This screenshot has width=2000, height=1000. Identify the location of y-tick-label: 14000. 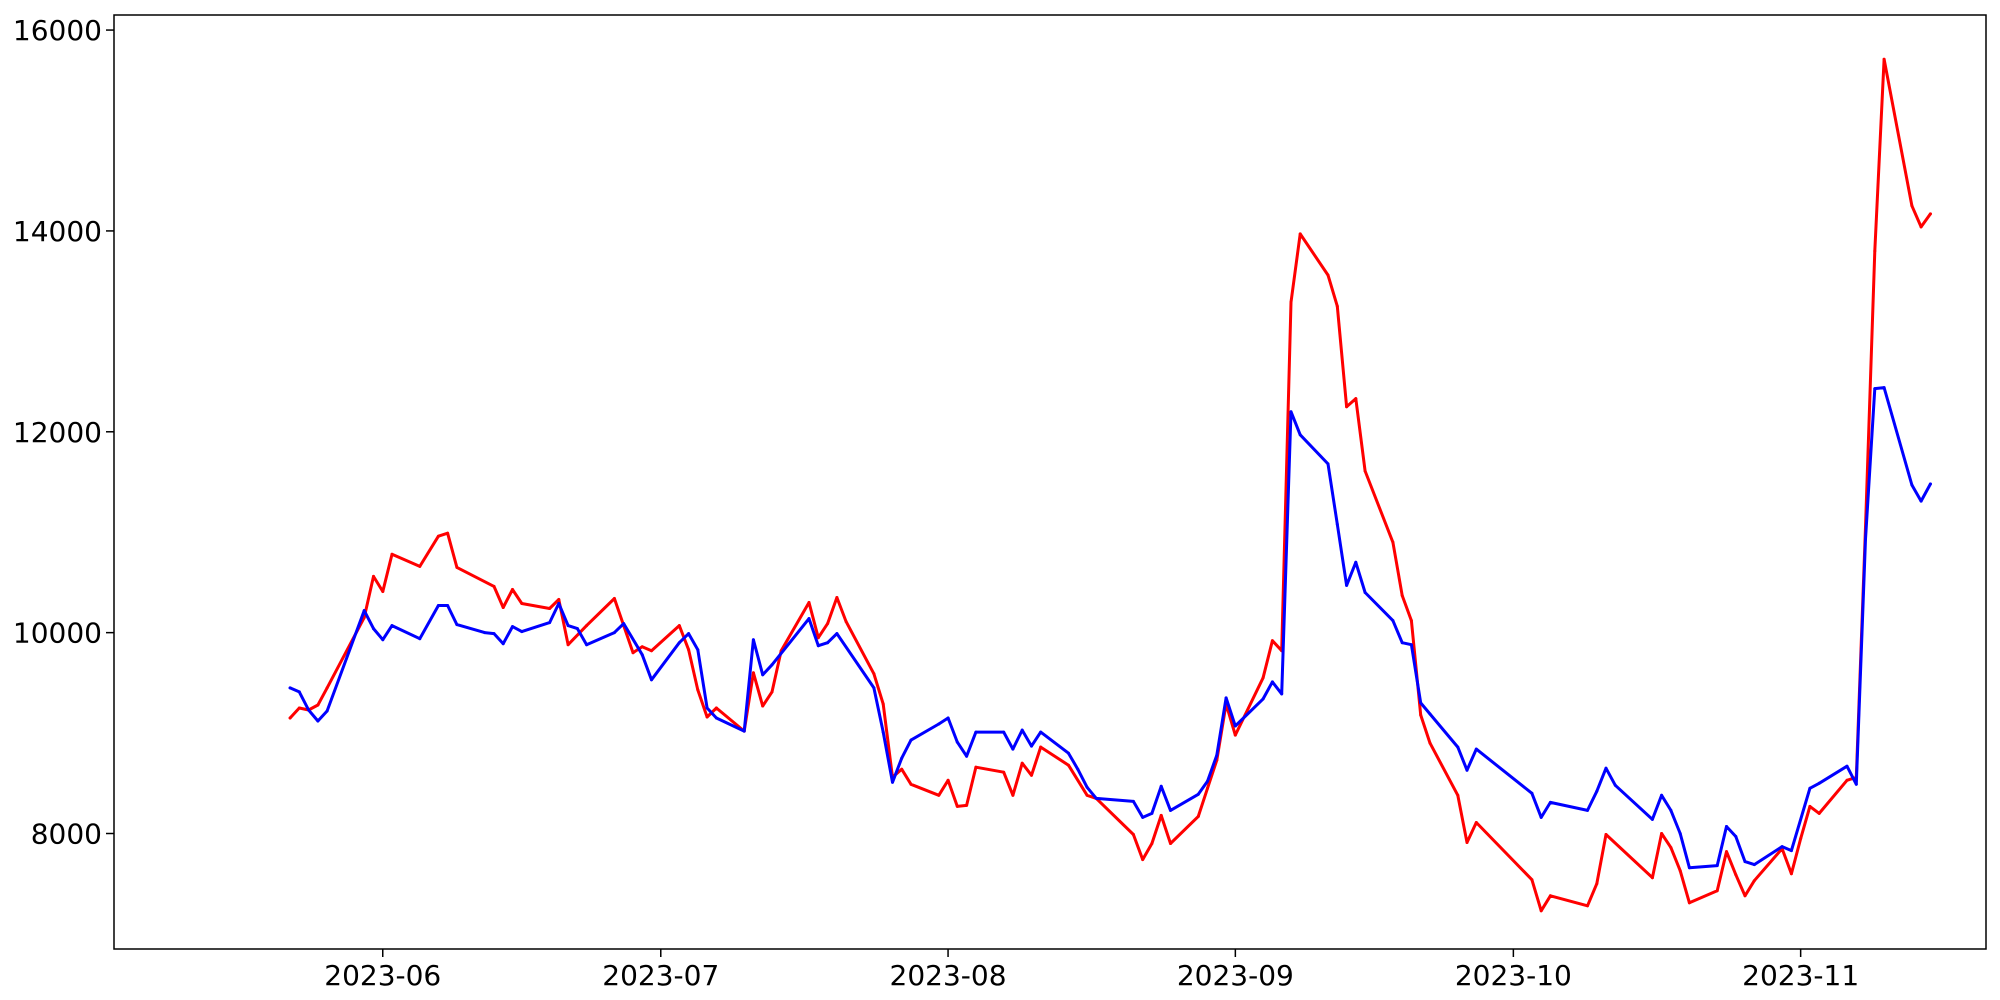
(57, 231).